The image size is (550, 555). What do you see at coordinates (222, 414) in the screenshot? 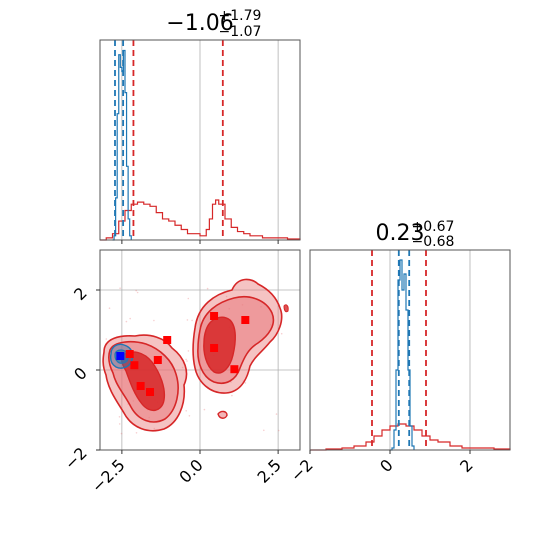
I see `contour-small-island` at bounding box center [222, 414].